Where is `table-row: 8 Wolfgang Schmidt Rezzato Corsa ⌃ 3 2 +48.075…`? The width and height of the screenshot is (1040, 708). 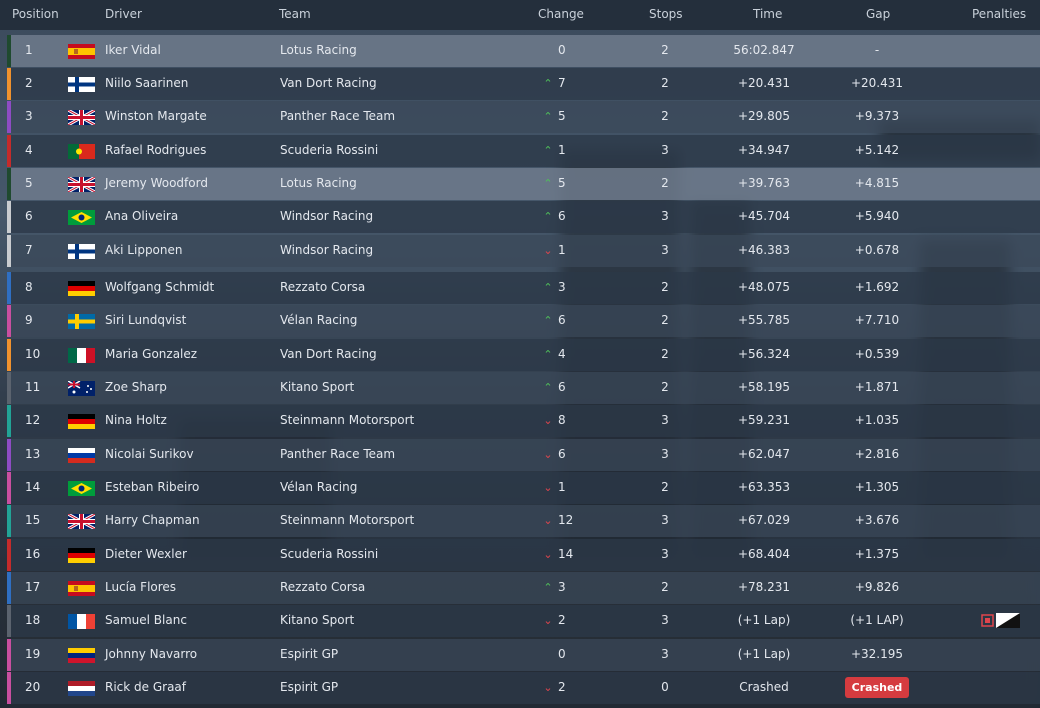 table-row: 8 Wolfgang Schmidt Rezzato Corsa ⌃ 3 2 +48.075… is located at coordinates (523, 288).